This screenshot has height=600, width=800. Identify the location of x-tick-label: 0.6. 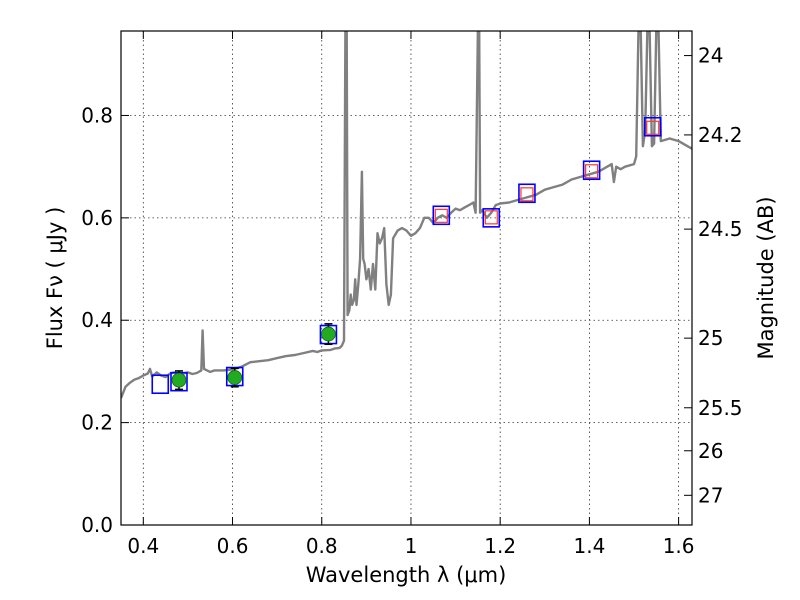
(233, 546).